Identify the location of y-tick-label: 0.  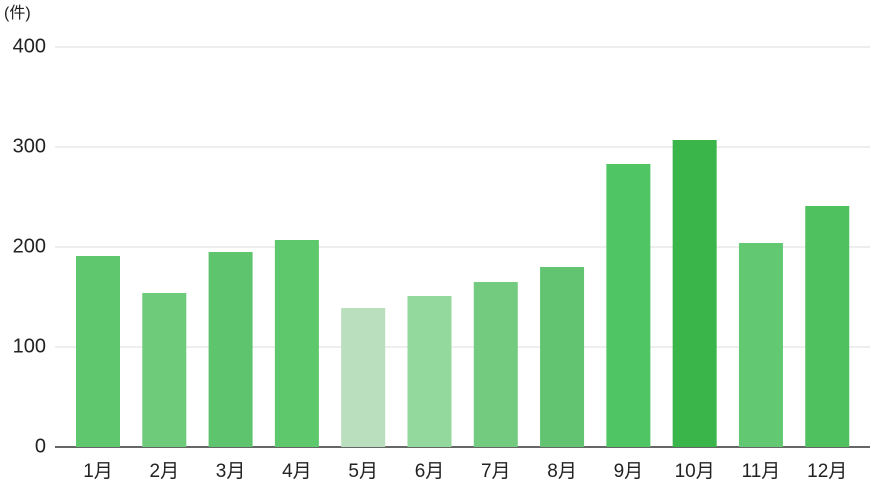
(40, 446).